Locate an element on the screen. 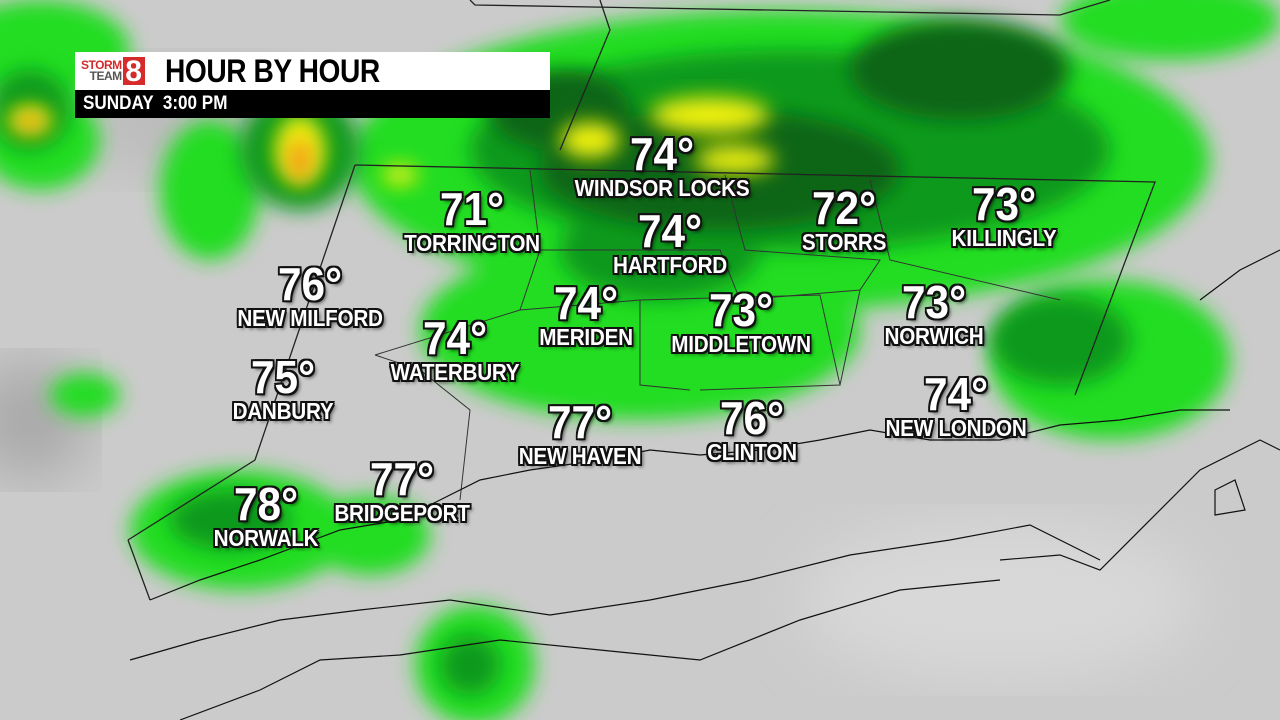  city-clinton: 76° CLINTON is located at coordinates (752, 428).